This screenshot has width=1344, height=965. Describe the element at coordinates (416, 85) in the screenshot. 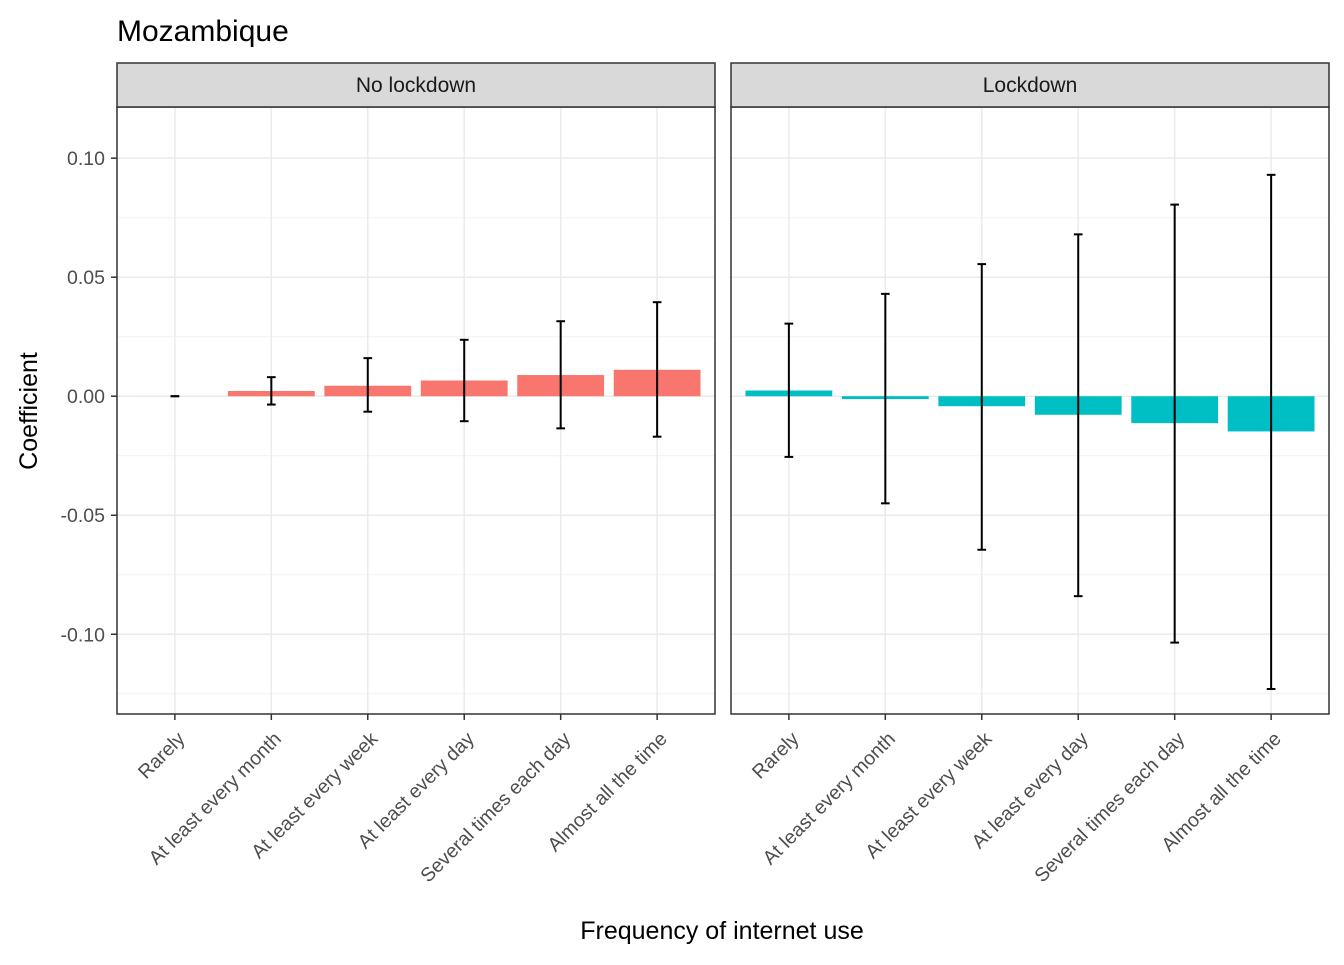

I see `facet-strip-label: No lockdown` at that location.